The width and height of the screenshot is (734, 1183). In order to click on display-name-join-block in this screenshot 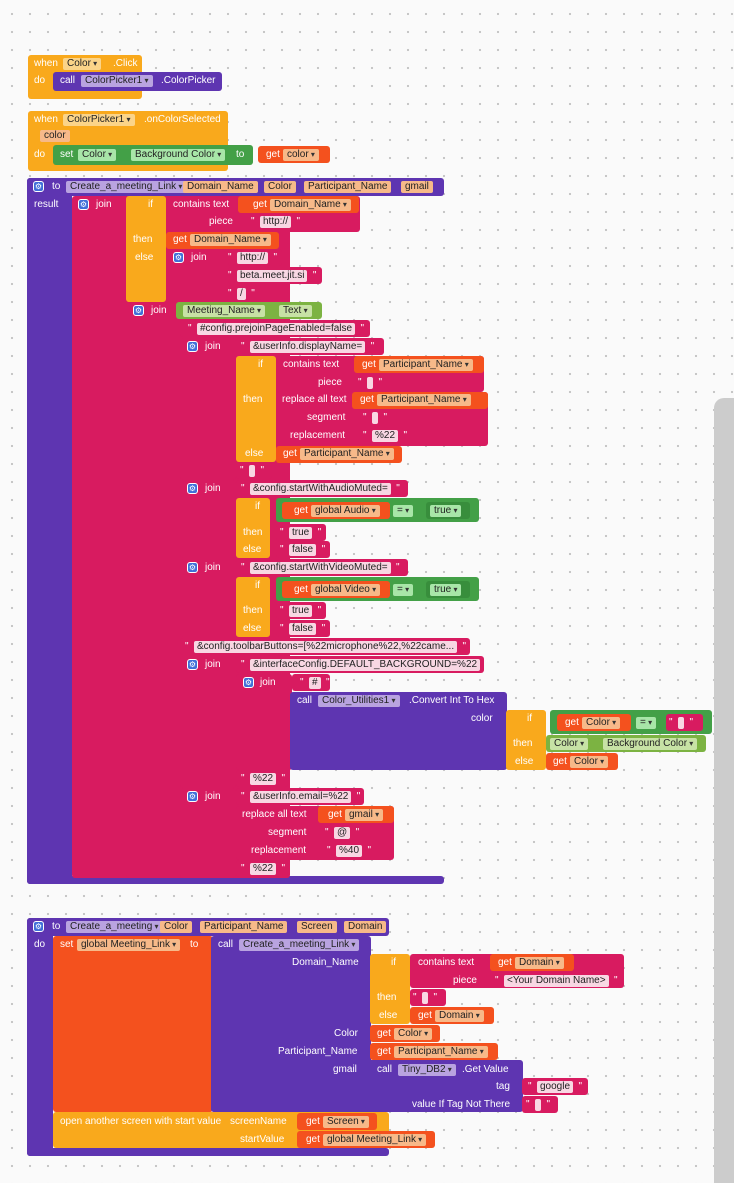, I will do `click(208, 409)`.